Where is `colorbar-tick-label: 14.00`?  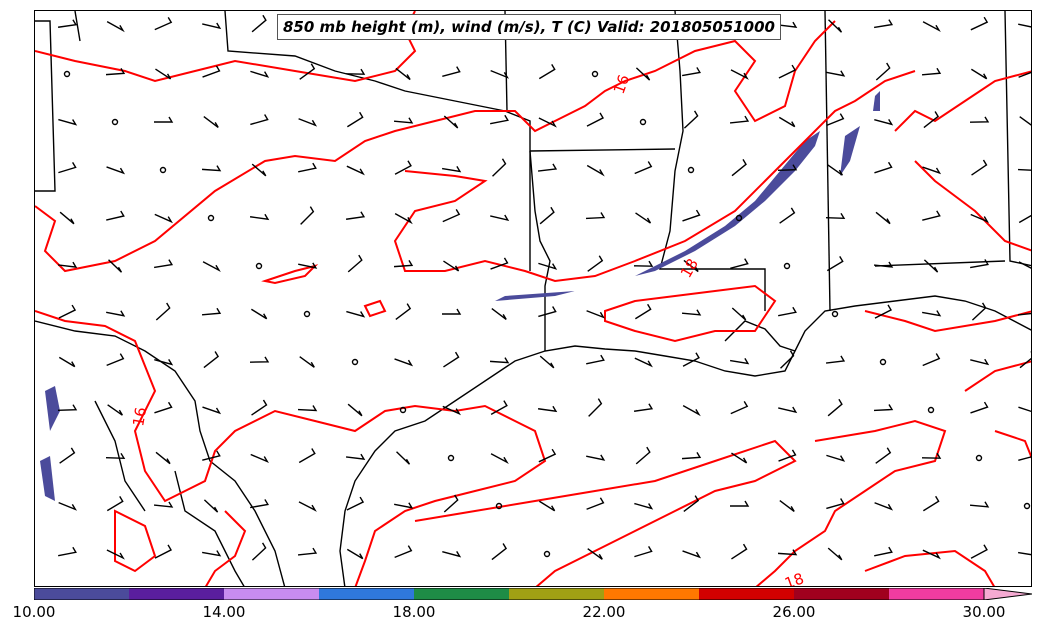
colorbar-tick-label: 14.00 is located at coordinates (224, 612).